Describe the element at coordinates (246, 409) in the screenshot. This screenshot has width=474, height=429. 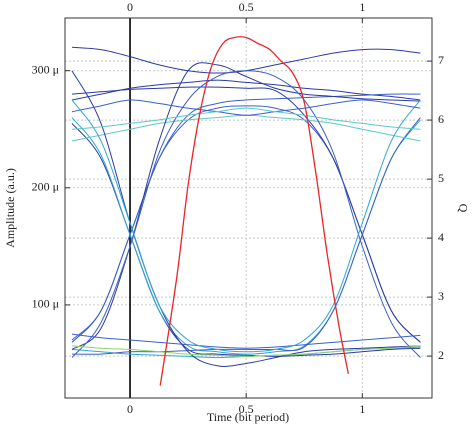
I see `x-tick-label: 0.5` at that location.